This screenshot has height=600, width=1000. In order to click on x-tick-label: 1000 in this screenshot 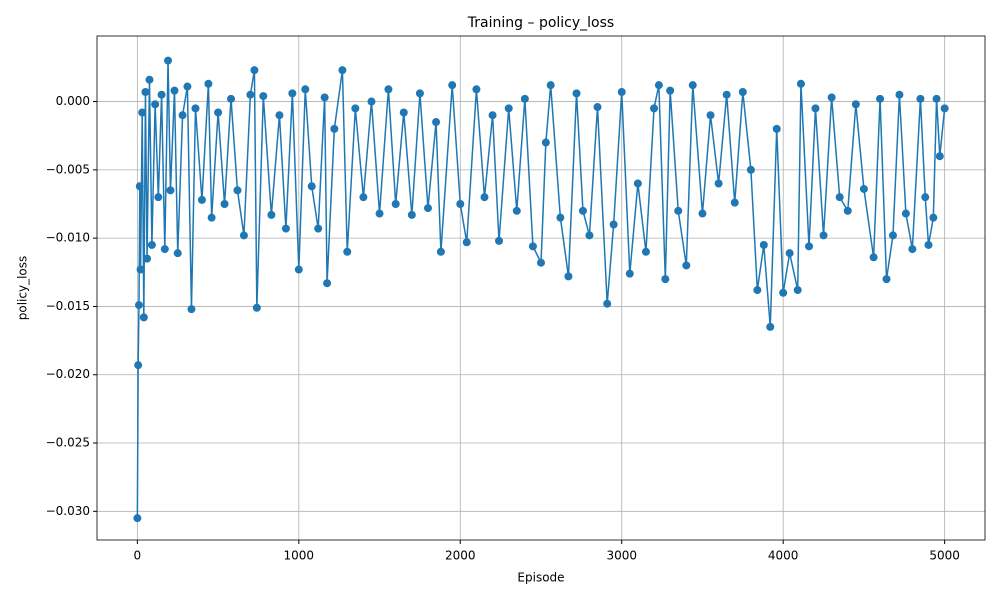, I will do `click(299, 556)`.